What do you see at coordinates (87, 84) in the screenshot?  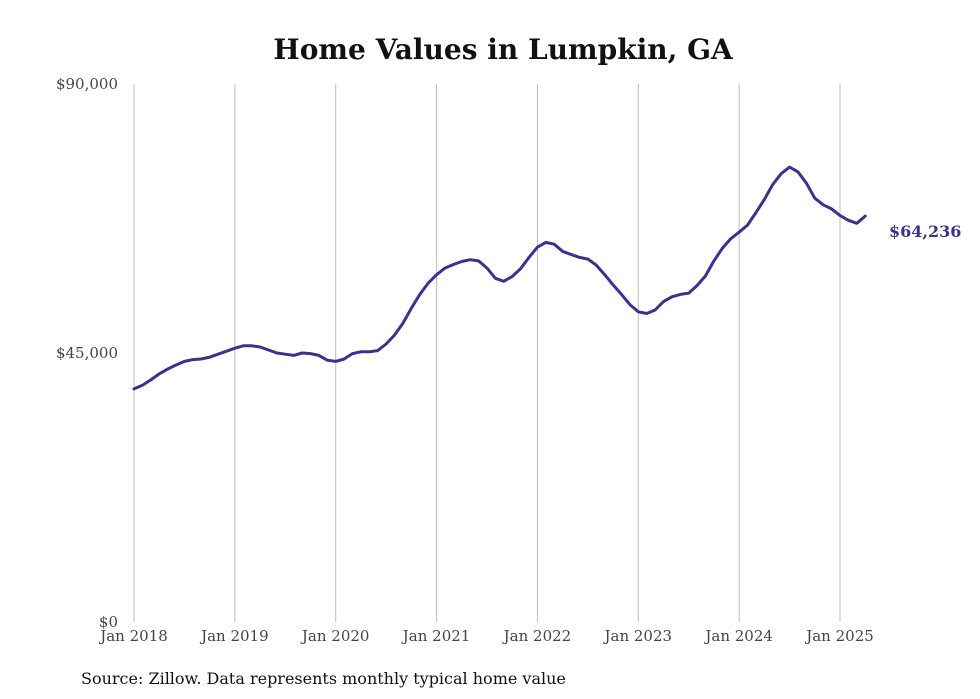 I see `y-tick-label: $90,000` at bounding box center [87, 84].